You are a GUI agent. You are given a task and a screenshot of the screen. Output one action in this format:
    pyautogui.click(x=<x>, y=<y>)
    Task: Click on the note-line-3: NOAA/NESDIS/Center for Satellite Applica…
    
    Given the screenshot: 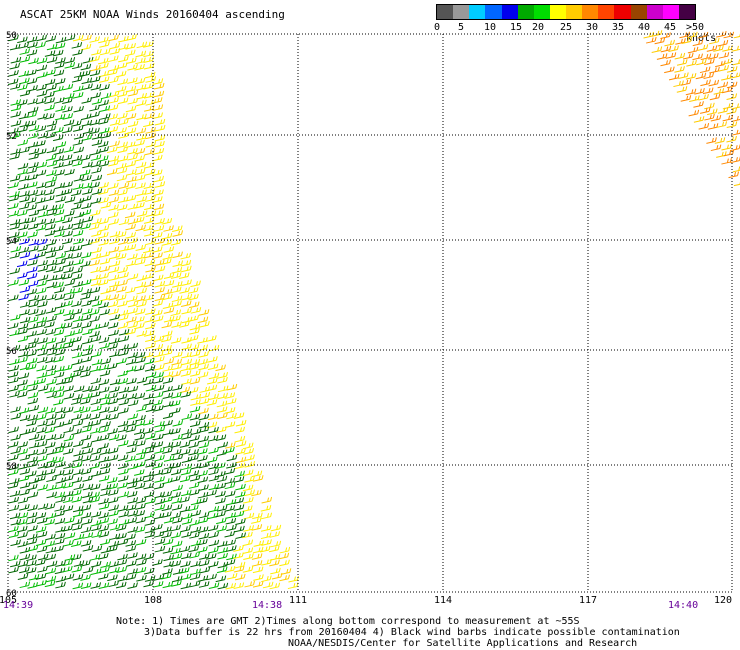 What is the action you would take?
    pyautogui.click(x=463, y=643)
    